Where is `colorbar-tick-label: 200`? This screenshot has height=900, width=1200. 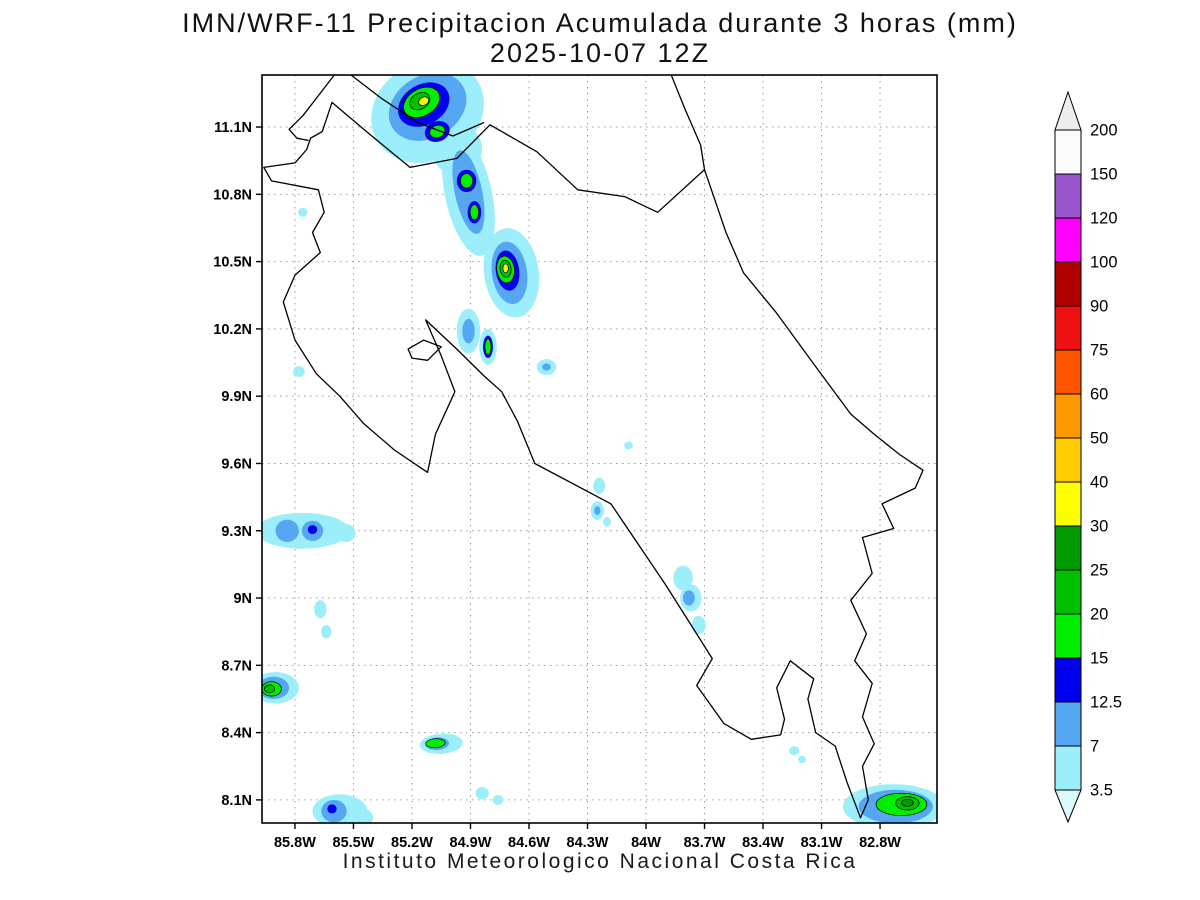 colorbar-tick-label: 200 is located at coordinates (1104, 131).